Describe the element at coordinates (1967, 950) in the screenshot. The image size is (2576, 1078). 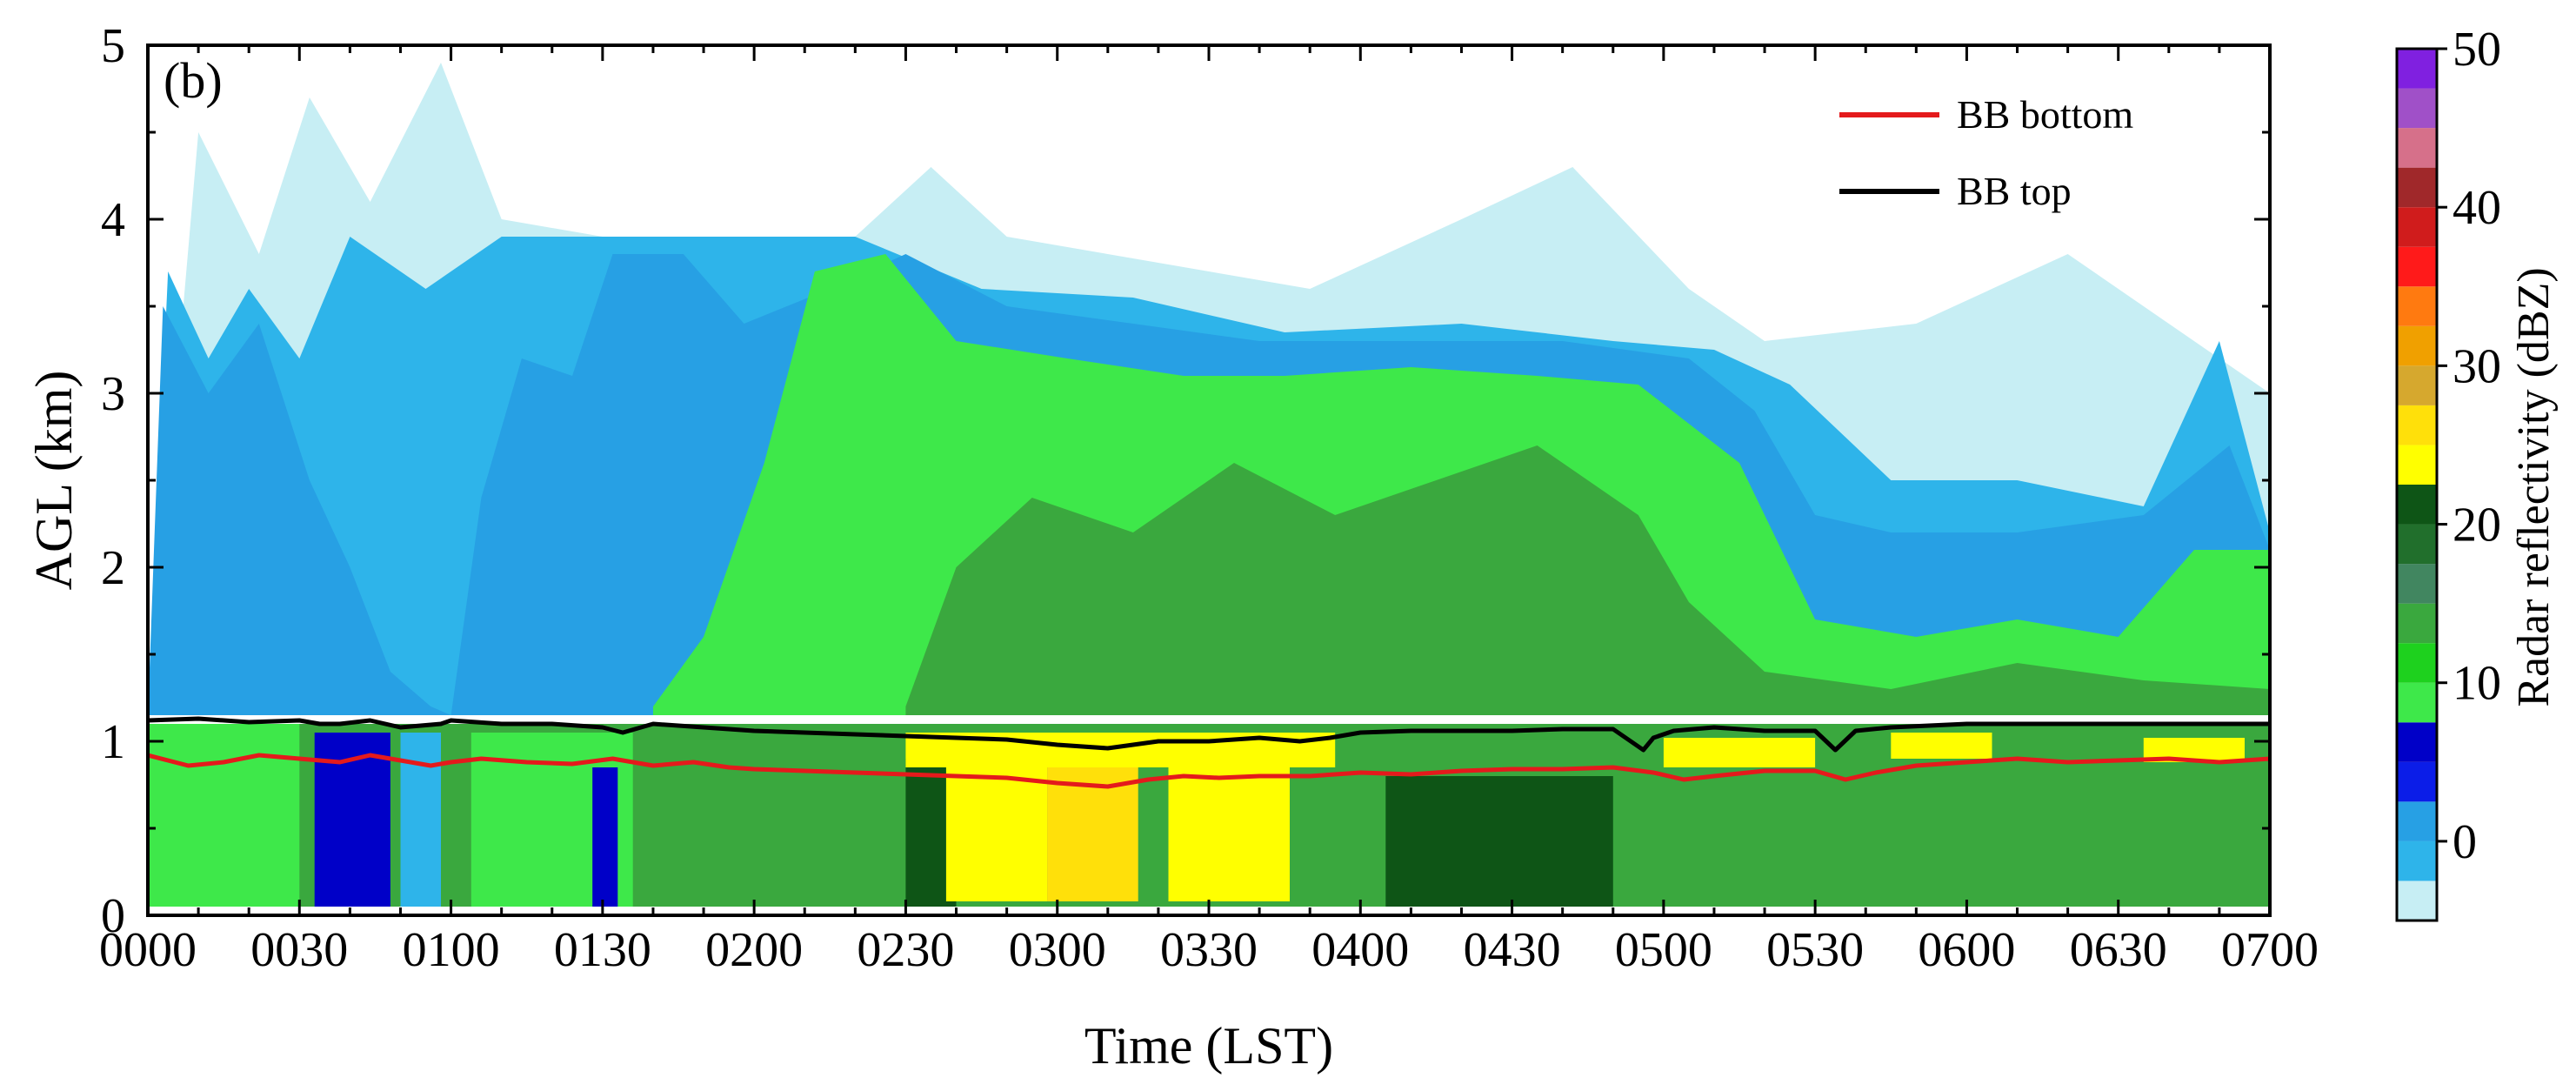
I see `x-tick-label: 0600` at that location.